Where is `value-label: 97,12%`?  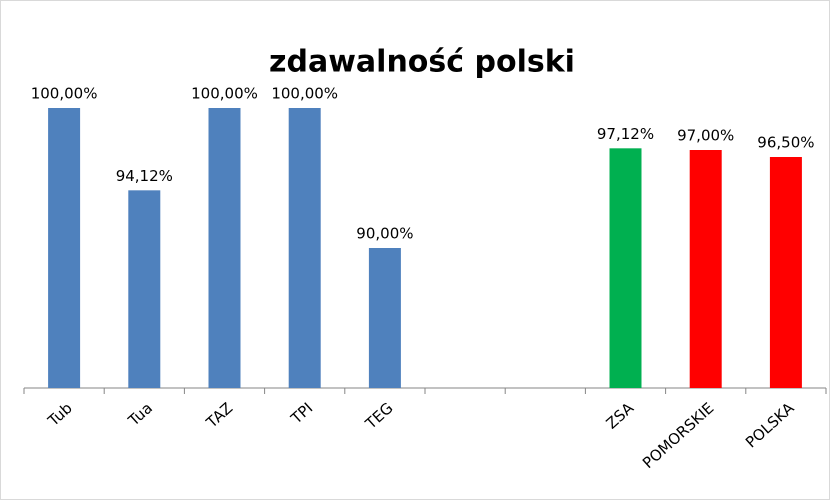 value-label: 97,12% is located at coordinates (625, 134).